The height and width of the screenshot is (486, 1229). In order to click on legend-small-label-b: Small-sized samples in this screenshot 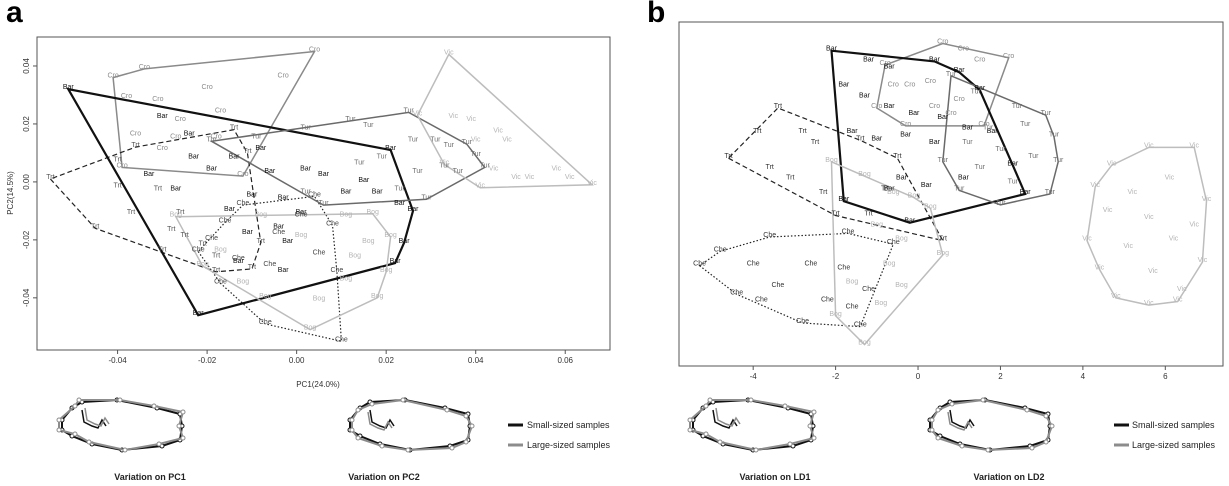, I will do `click(1173, 425)`.